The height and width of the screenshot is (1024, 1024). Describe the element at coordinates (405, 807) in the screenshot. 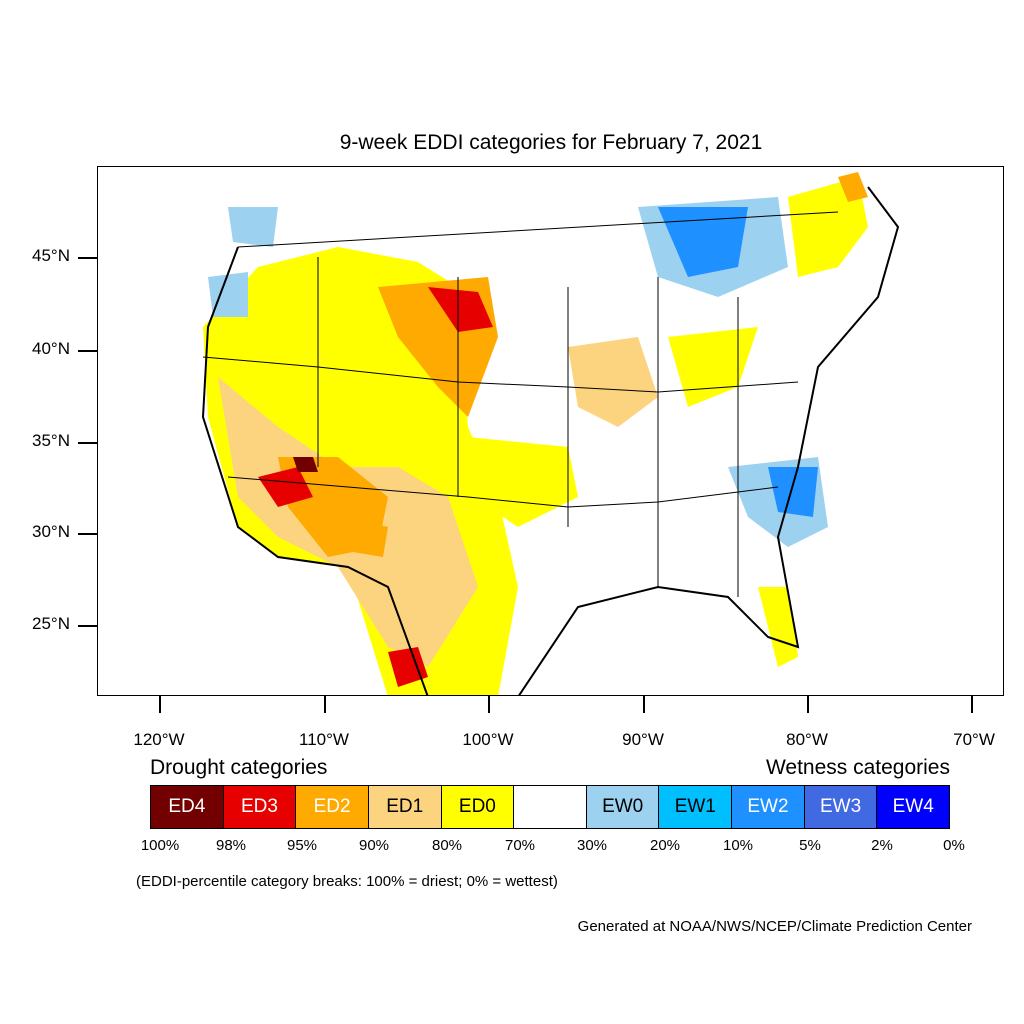

I see `legend-cell-ed1: ED1` at that location.